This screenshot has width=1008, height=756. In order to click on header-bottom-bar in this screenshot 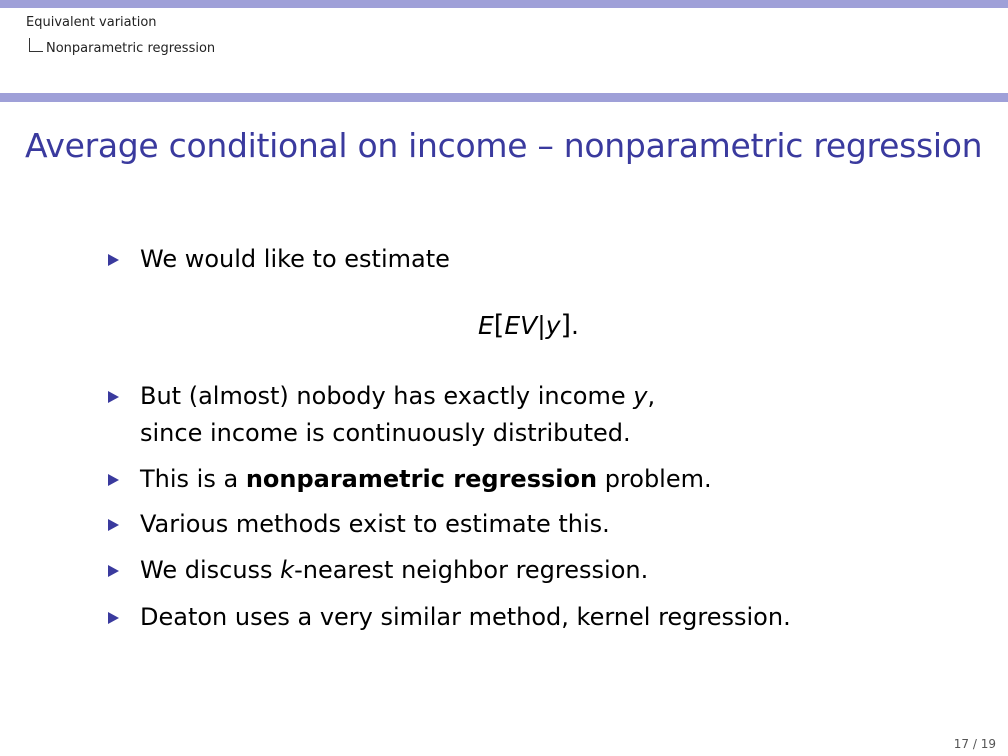, I will do `click(504, 97)`.